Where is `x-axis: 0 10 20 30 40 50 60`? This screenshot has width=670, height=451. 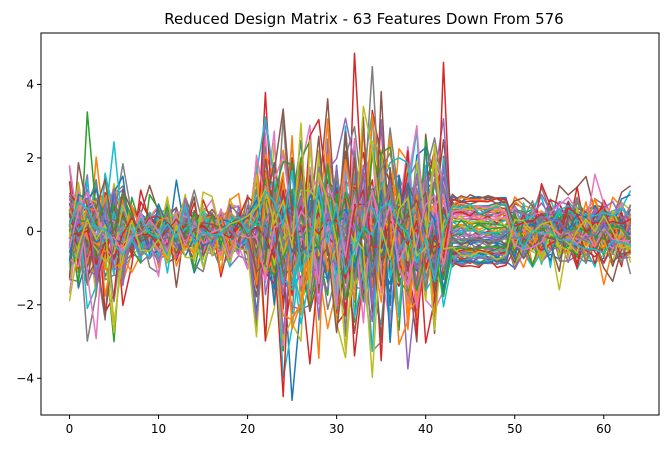
x-axis: 0 10 20 30 40 50 60 is located at coordinates (338, 425).